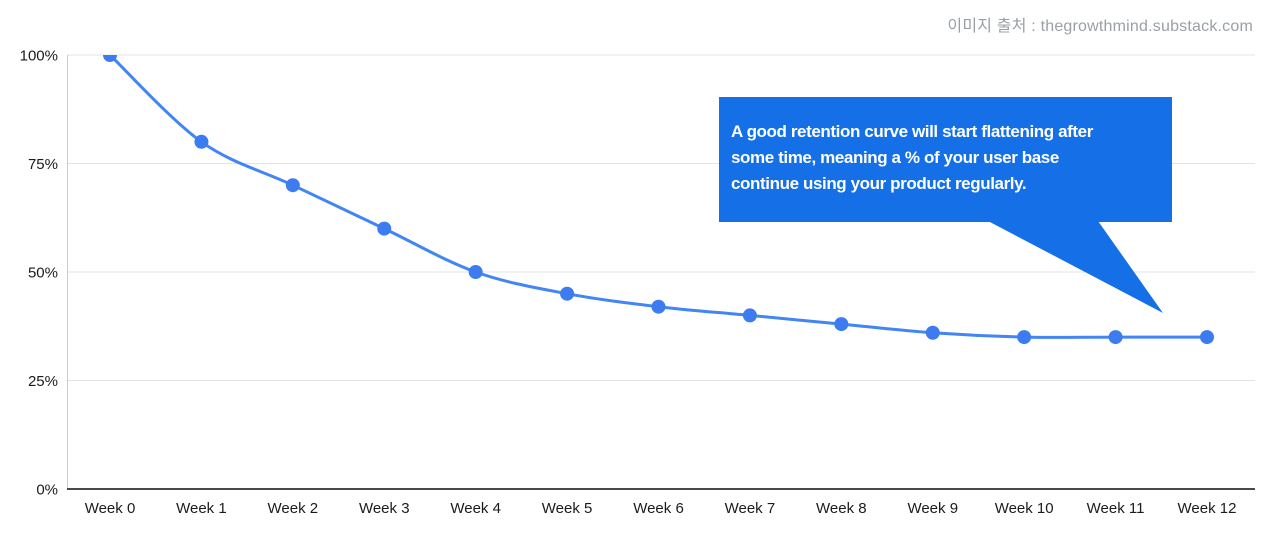  Describe the element at coordinates (43, 164) in the screenshot. I see `y-tick-label: 75%` at that location.